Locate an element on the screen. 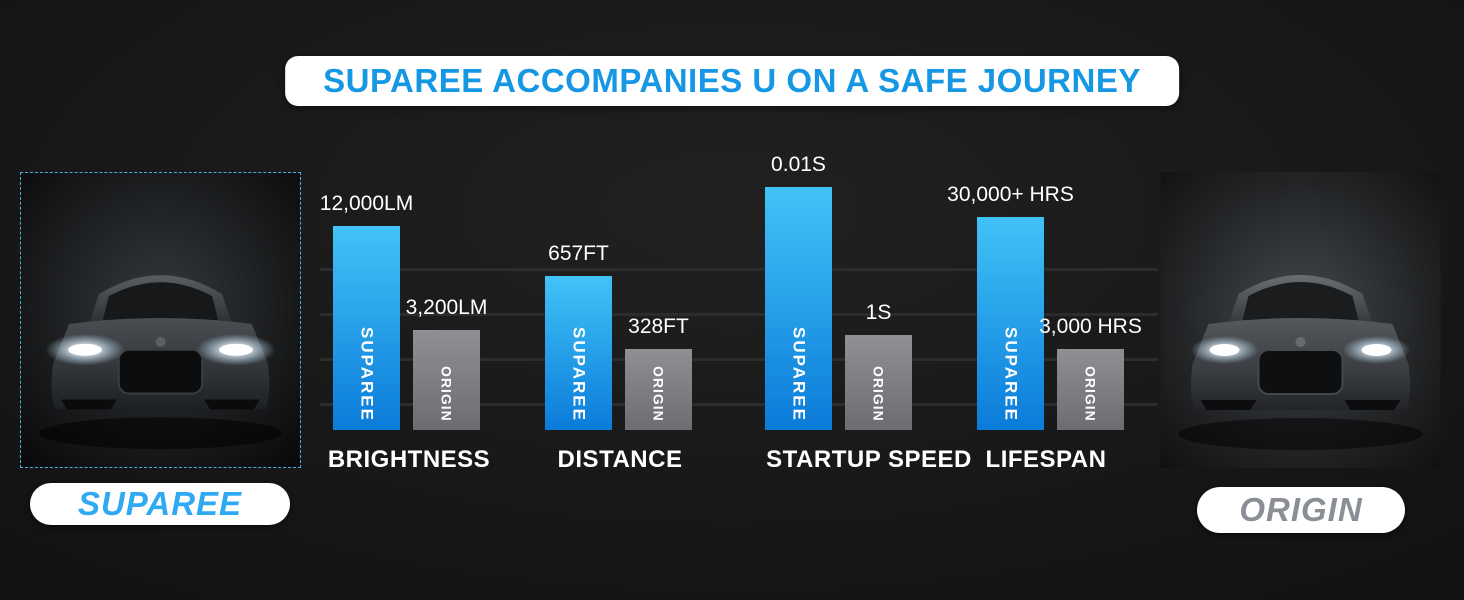 This screenshot has width=1464, height=600. origin-bar-distance: ORIGIN is located at coordinates (658, 389).